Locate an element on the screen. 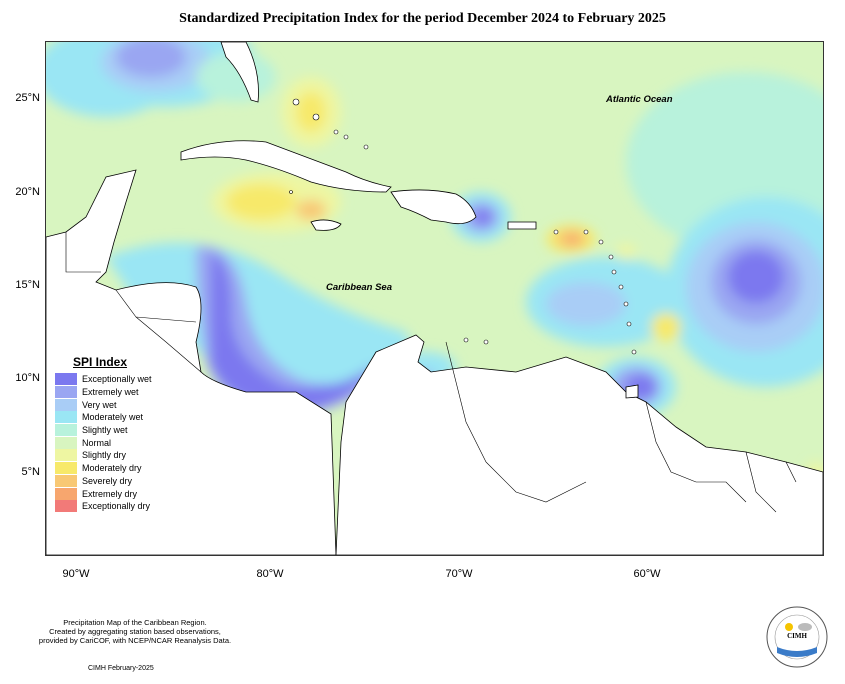  lat-label-25n: 25°N is located at coordinates (27, 98).